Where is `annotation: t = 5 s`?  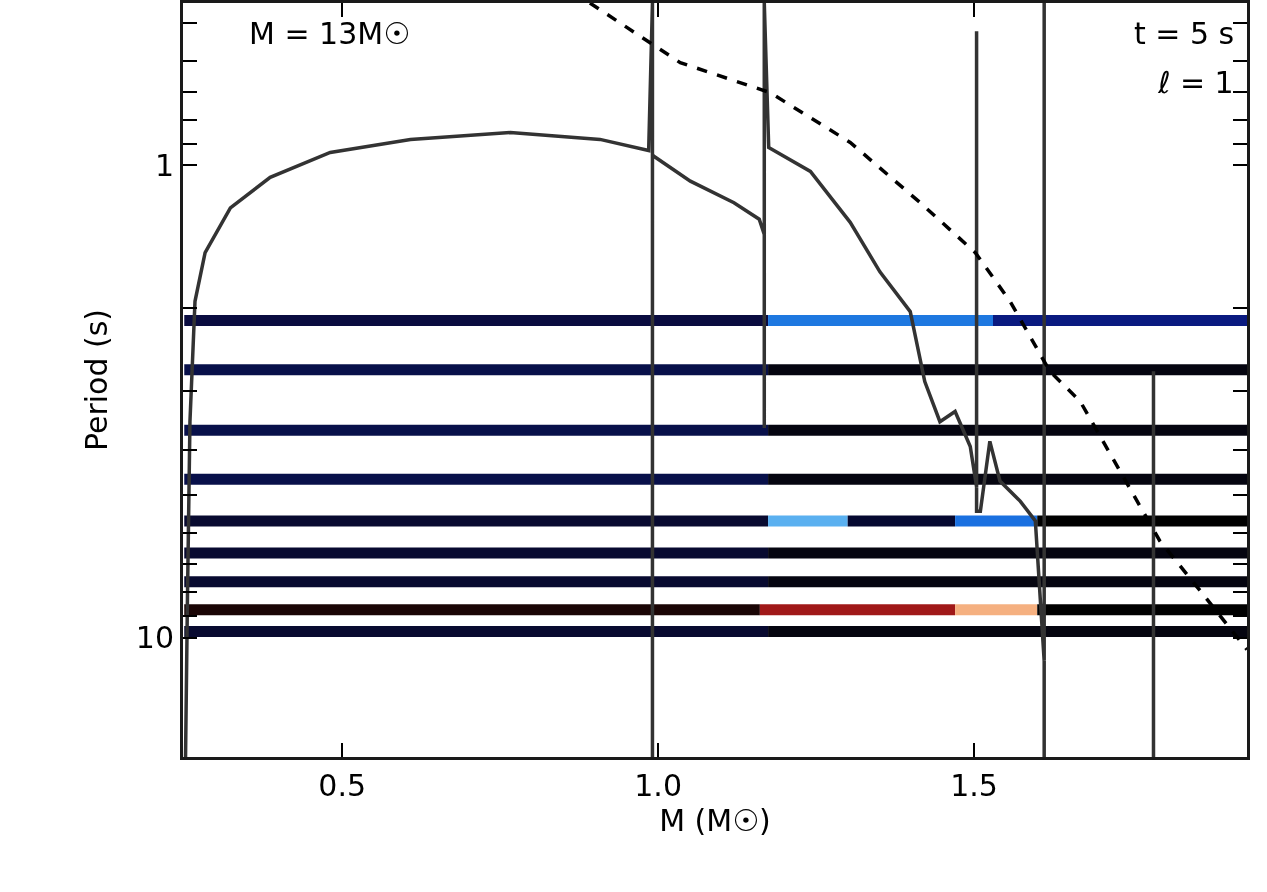
annotation: t = 5 s is located at coordinates (1184, 33).